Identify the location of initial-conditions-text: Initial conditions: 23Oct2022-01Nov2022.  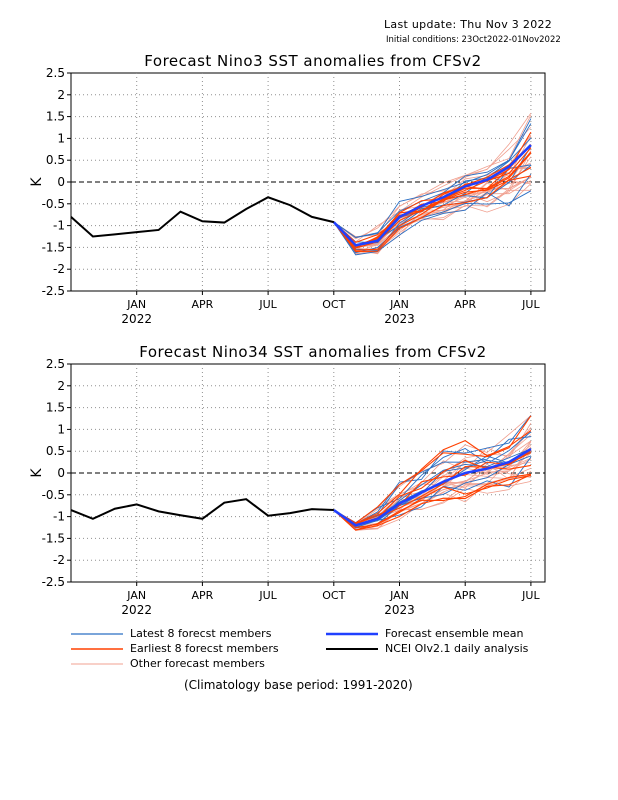
(473, 40).